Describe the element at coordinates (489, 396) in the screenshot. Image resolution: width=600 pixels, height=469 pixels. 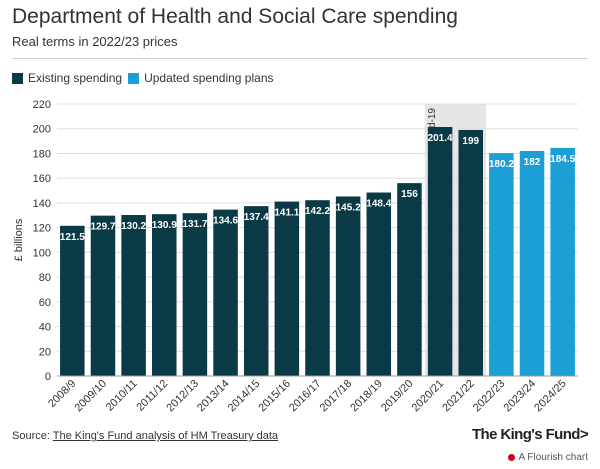
I see `x-tick-label: 2022/23` at that location.